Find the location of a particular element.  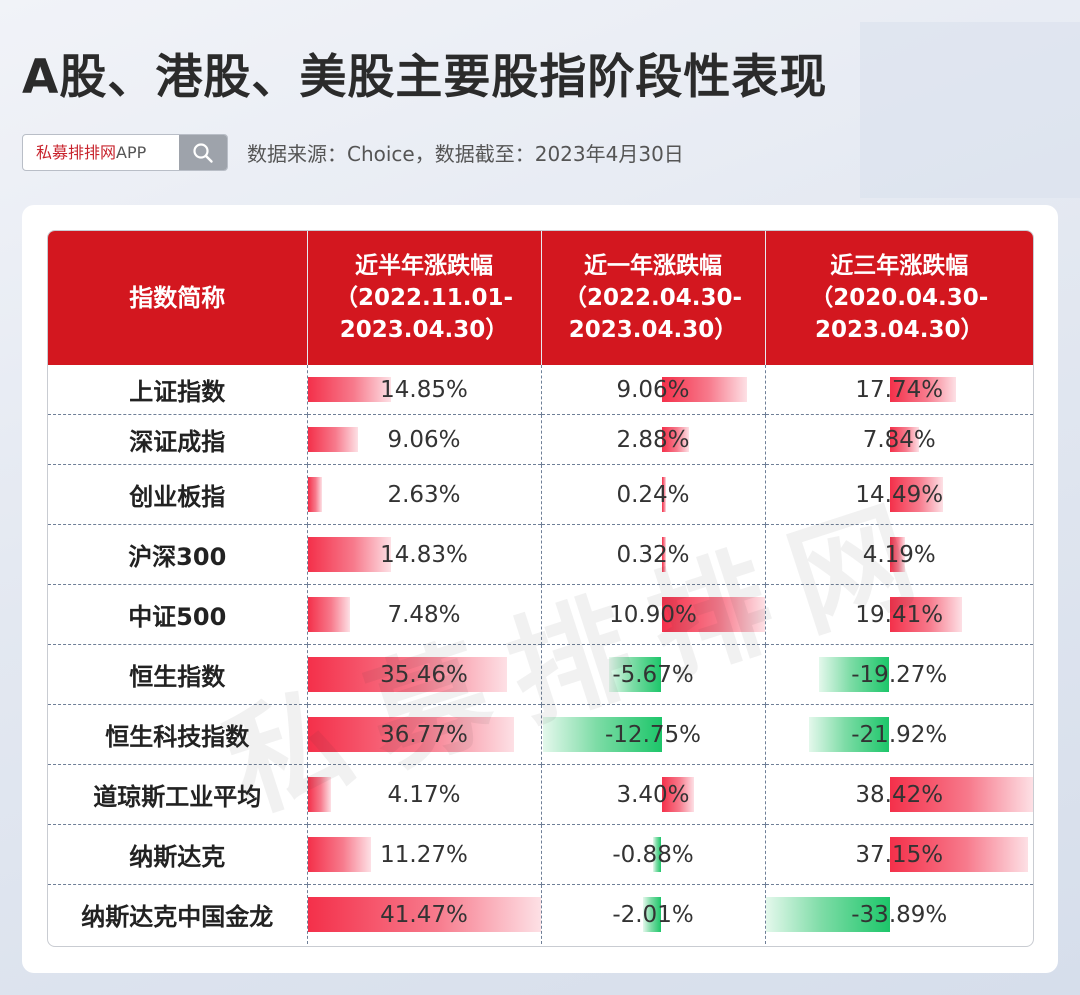

row-label-cell: 恒生科技指数 is located at coordinates (177, 734).